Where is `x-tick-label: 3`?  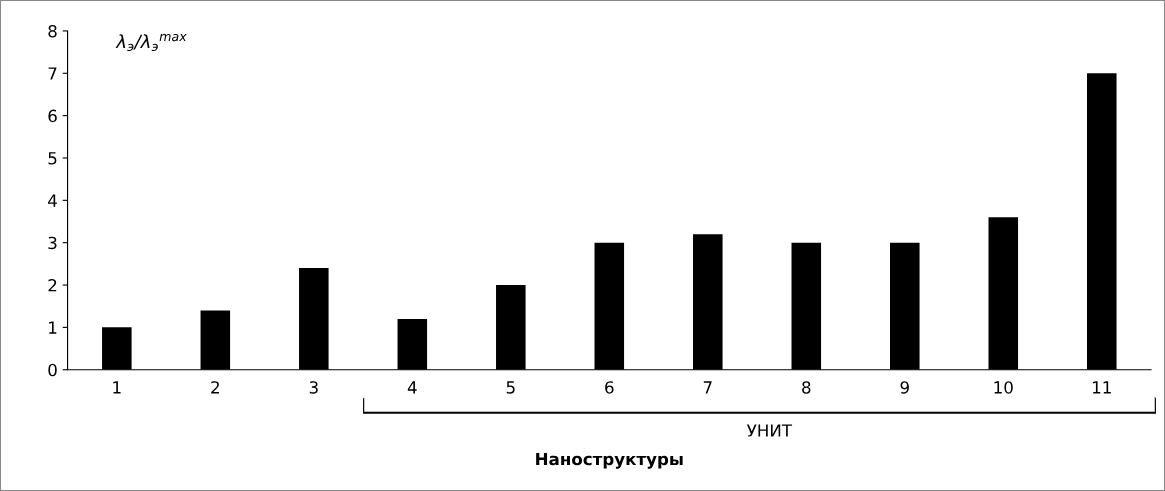
x-tick-label: 3 is located at coordinates (313, 387).